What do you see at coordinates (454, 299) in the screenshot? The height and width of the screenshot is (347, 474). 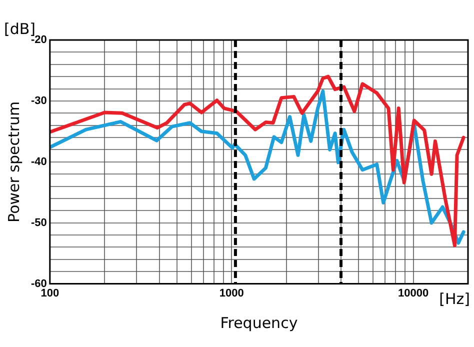 I see `text: [Hz]` at bounding box center [454, 299].